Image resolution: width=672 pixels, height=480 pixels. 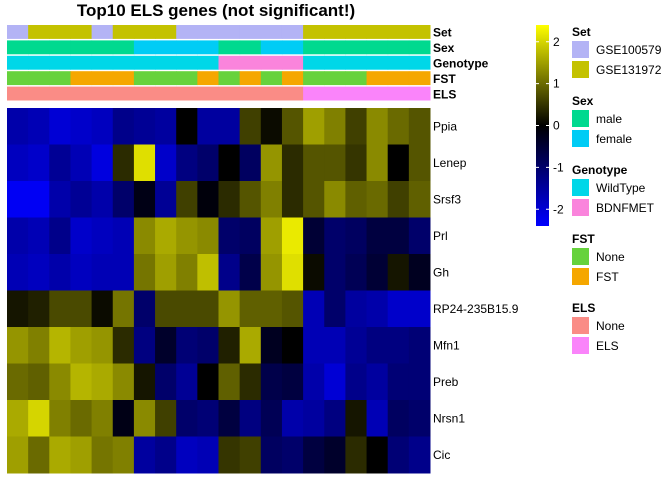 What do you see at coordinates (625, 208) in the screenshot?
I see `legend-label-genotype-bdnfmet: BDNFMET` at bounding box center [625, 208].